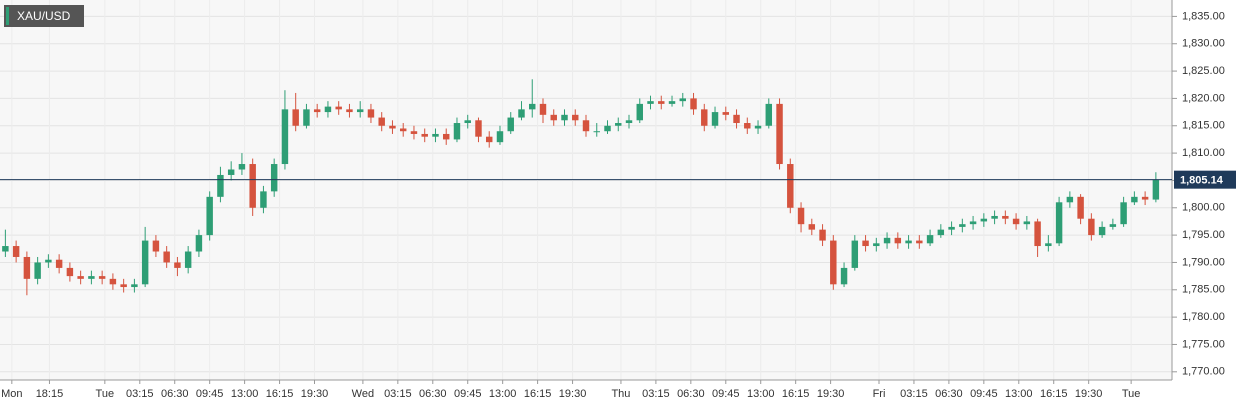  What do you see at coordinates (1203, 126) in the screenshot?
I see `y-tick-label: 1,815.00` at bounding box center [1203, 126].